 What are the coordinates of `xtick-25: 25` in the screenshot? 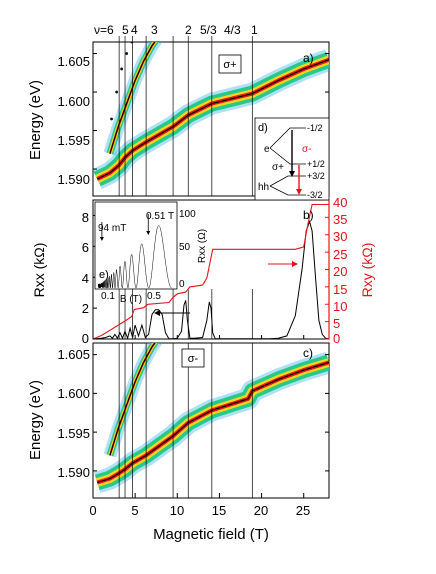 It's located at (303, 510).